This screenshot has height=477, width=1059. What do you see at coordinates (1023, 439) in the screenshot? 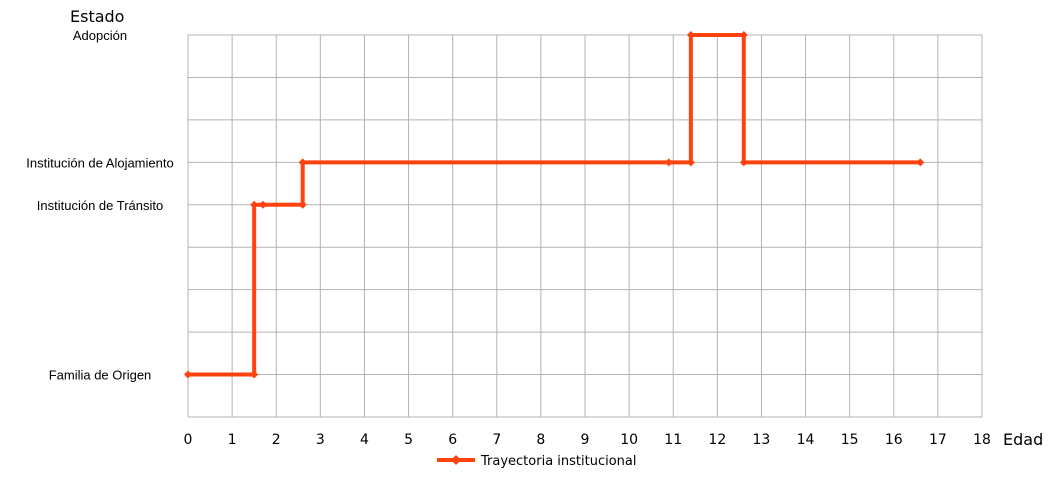
I see `x-axis-title: Edad` at bounding box center [1023, 439].